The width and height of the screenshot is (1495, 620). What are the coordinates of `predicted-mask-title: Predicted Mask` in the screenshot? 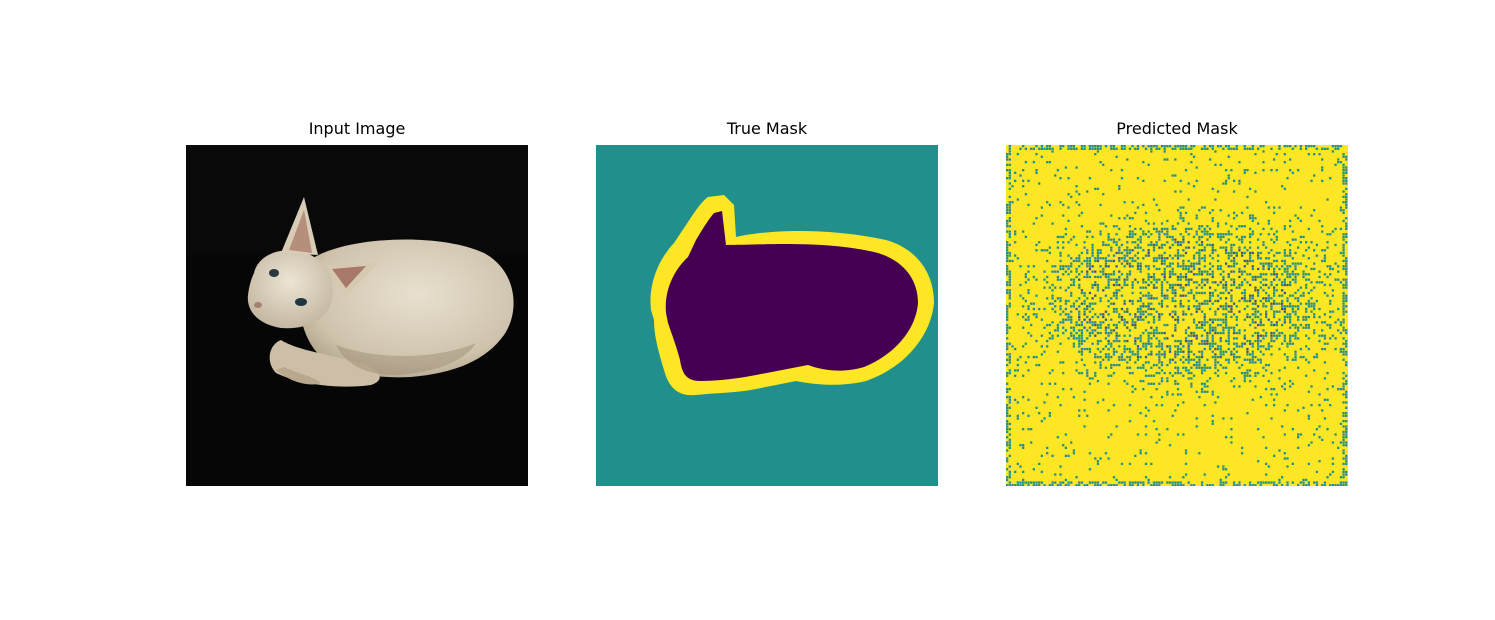 It's located at (1177, 128).